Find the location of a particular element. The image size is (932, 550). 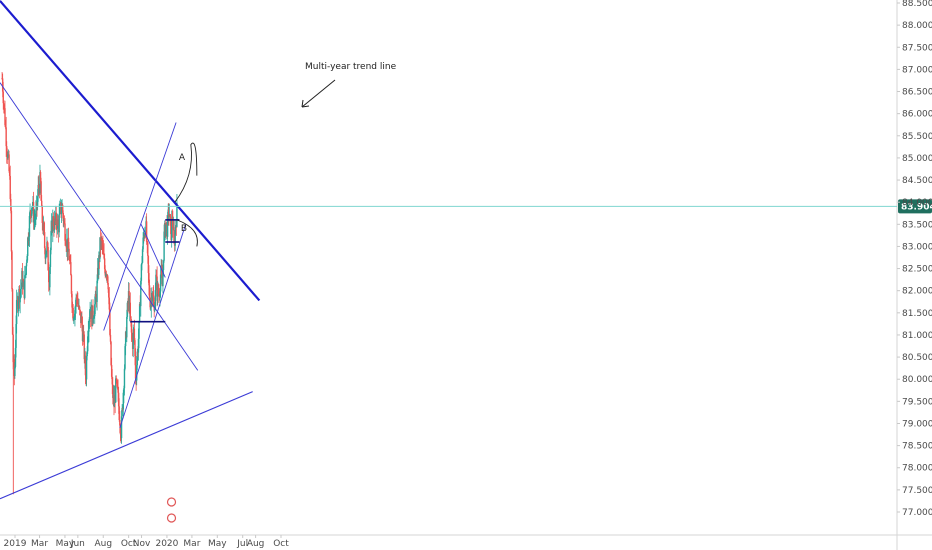

last-price-value: 83.904 is located at coordinates (916, 207).